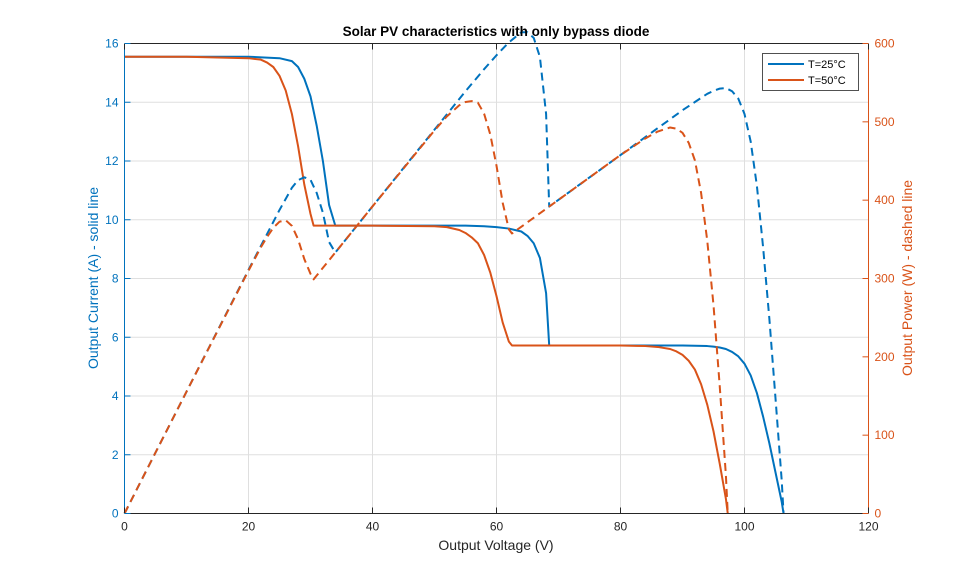 The image size is (959, 577). I want to click on x-tick-label: 80, so click(621, 527).